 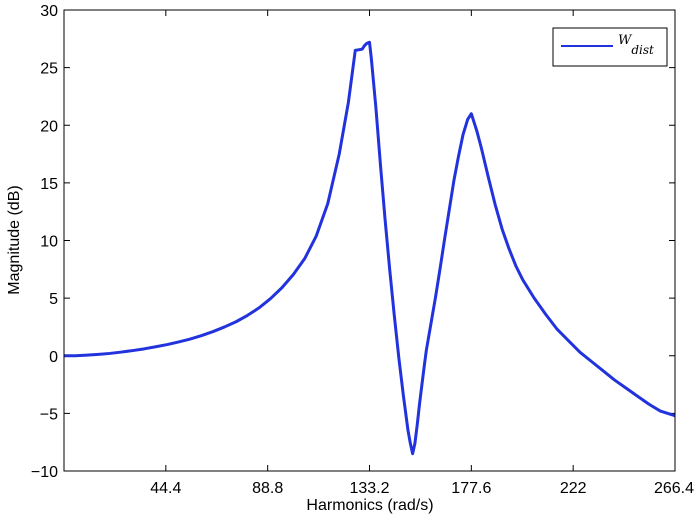 I want to click on y-tick-label: −5, so click(x=49, y=414).